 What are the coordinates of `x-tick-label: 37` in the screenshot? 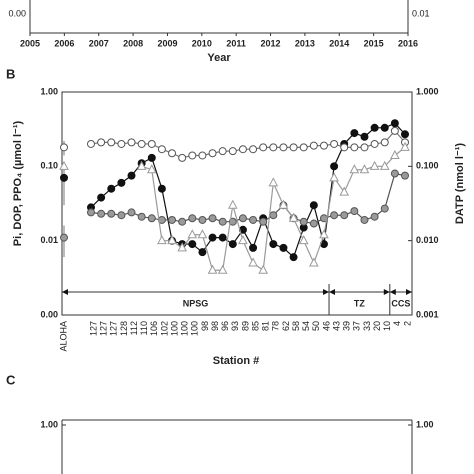 It's located at (357, 326).